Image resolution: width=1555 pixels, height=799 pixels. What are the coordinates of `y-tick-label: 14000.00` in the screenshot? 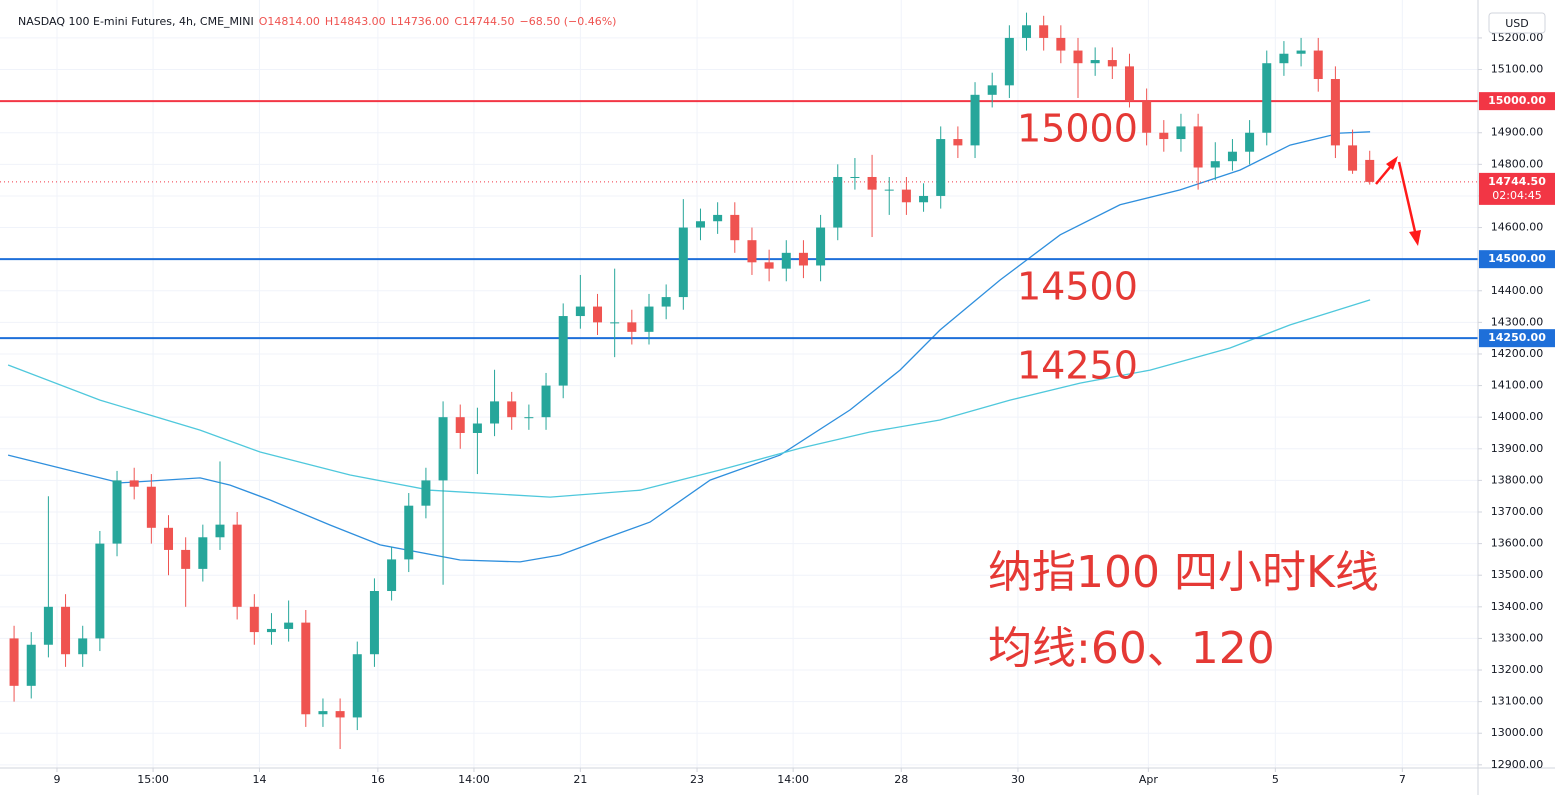 It's located at (1517, 416).